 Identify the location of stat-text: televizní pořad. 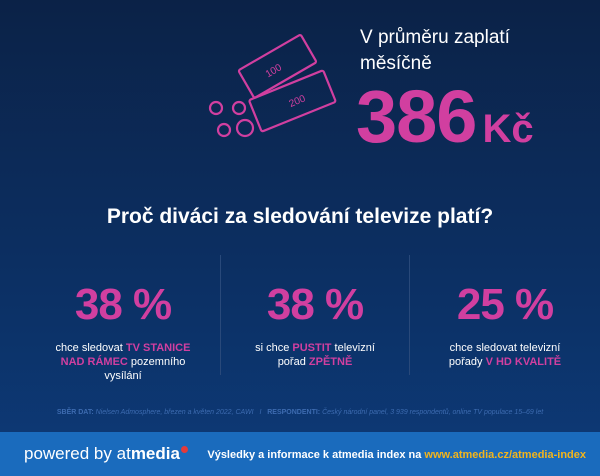
(326, 355).